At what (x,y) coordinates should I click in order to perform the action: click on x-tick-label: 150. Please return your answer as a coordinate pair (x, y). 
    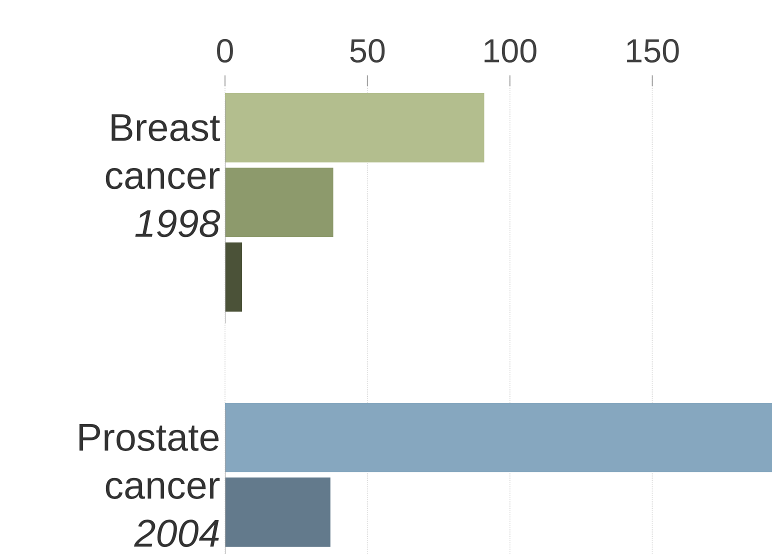
    Looking at the image, I should click on (653, 51).